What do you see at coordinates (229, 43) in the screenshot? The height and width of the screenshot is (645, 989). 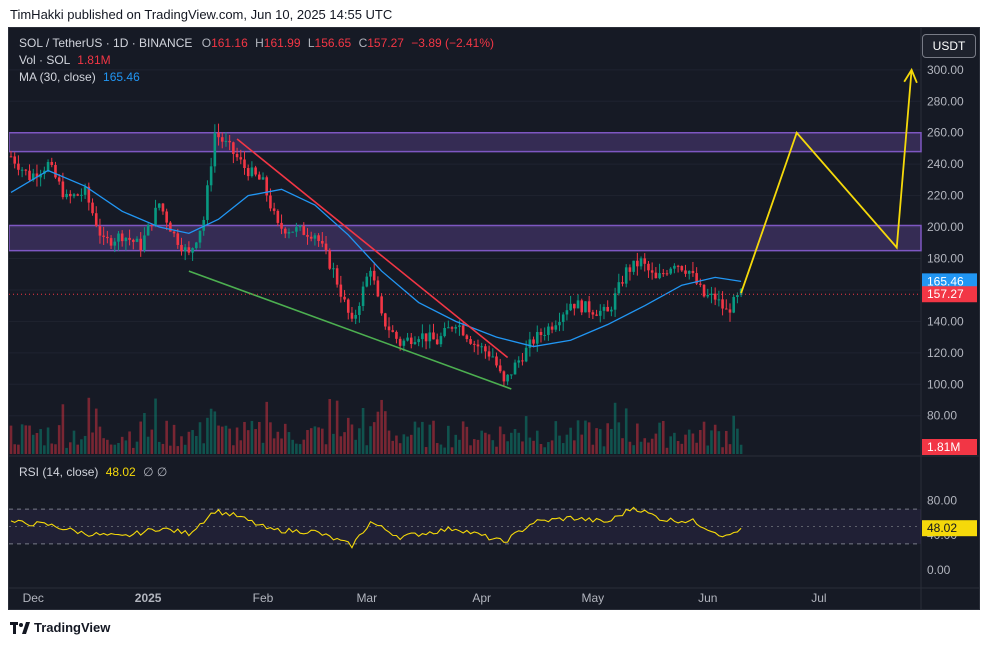 I see `open-value: 161.16` at bounding box center [229, 43].